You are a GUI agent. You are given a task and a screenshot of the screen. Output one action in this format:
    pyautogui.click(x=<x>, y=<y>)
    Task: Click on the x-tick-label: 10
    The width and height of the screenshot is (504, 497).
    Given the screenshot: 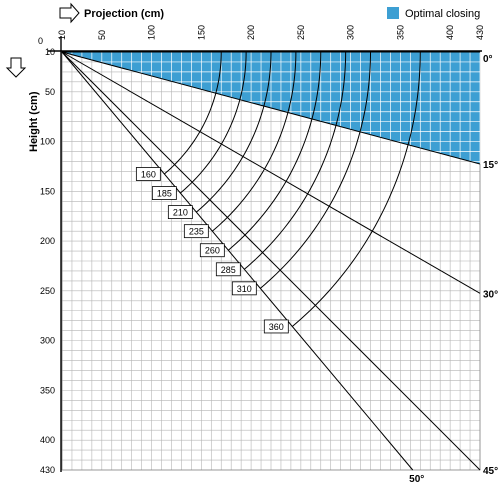 What is the action you would take?
    pyautogui.click(x=62, y=35)
    